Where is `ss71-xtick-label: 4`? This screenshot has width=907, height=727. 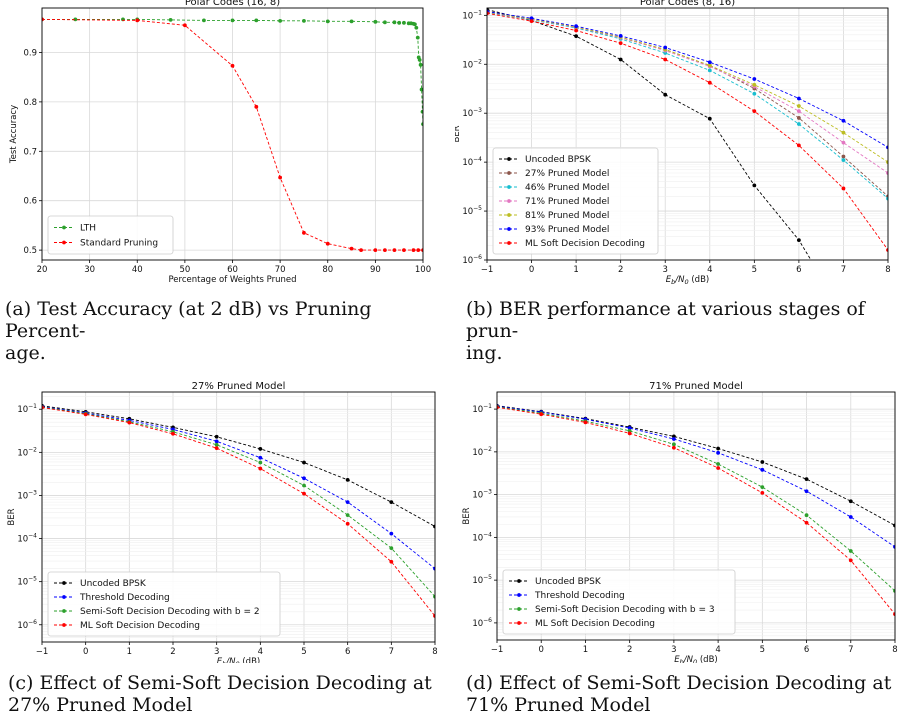 ss71-xtick-label: 4 is located at coordinates (717, 650).